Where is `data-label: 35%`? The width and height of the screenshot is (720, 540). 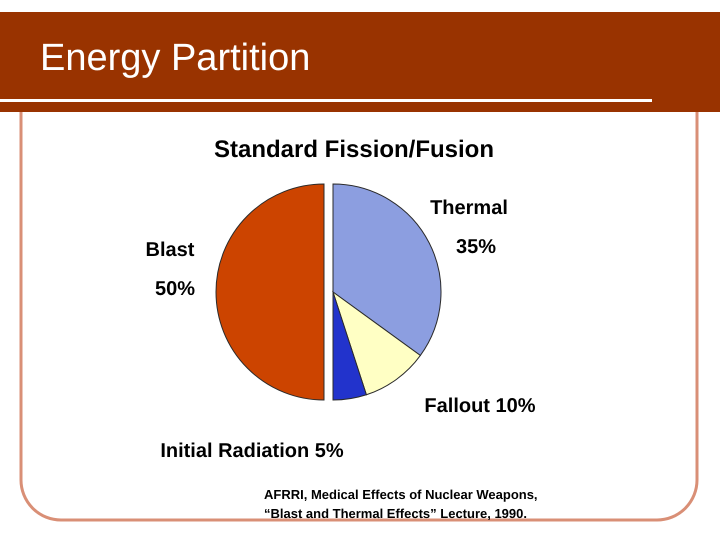
data-label: 35% is located at coordinates (476, 247).